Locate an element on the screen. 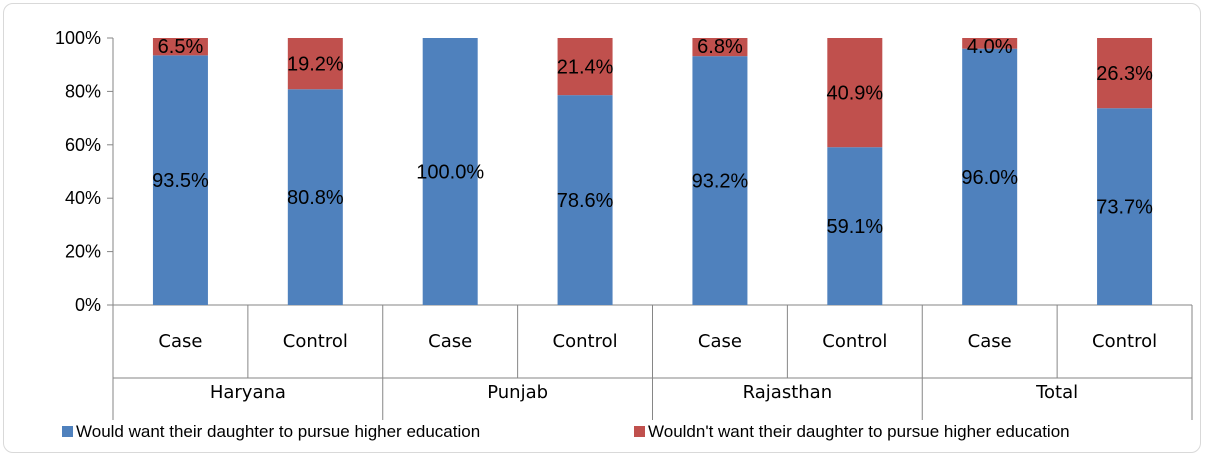 This screenshot has height=457, width=1206. data-label-wouldnt-want: 6.8% is located at coordinates (720, 47).